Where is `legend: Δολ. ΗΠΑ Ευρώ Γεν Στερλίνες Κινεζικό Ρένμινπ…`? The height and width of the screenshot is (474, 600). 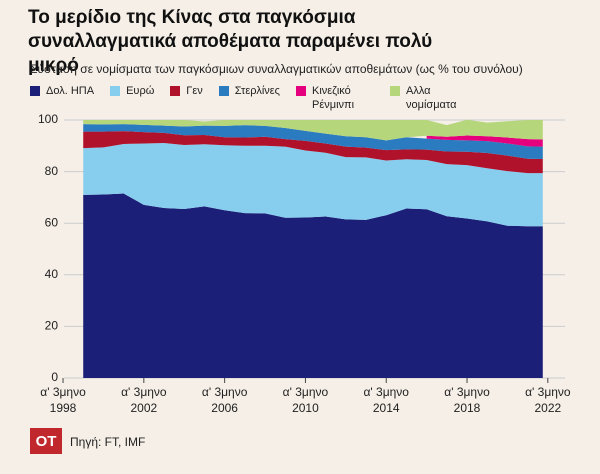 legend: Δολ. ΗΠΑ Ευρώ Γεν Στερλίνες Κινεζικό Ρένμινπ… is located at coordinates (249, 98).